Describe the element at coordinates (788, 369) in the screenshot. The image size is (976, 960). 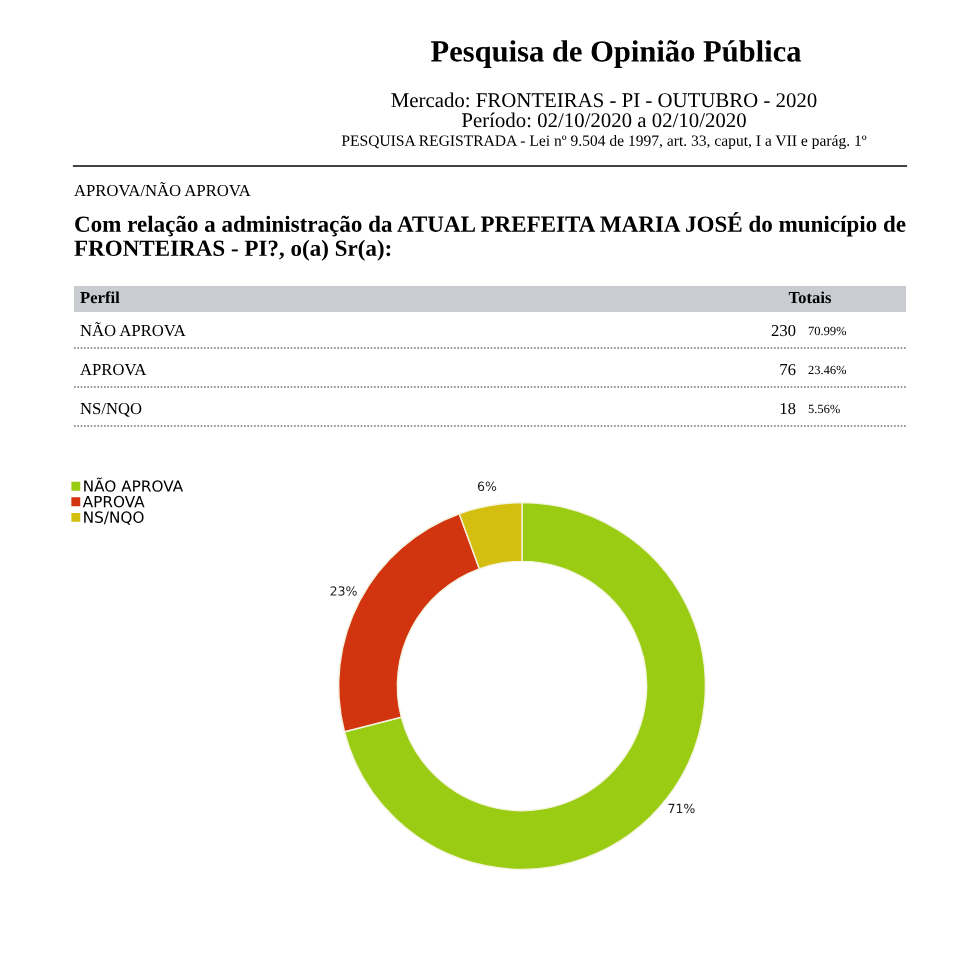
I see `data-label: 76` at that location.